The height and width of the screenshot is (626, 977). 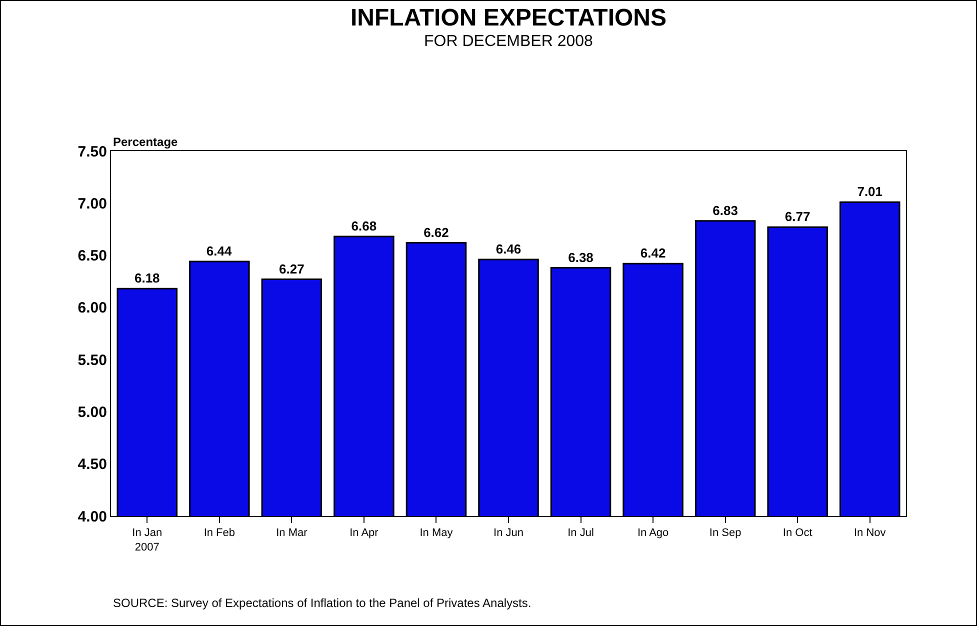 I want to click on data-label: 6.18, so click(x=147, y=278).